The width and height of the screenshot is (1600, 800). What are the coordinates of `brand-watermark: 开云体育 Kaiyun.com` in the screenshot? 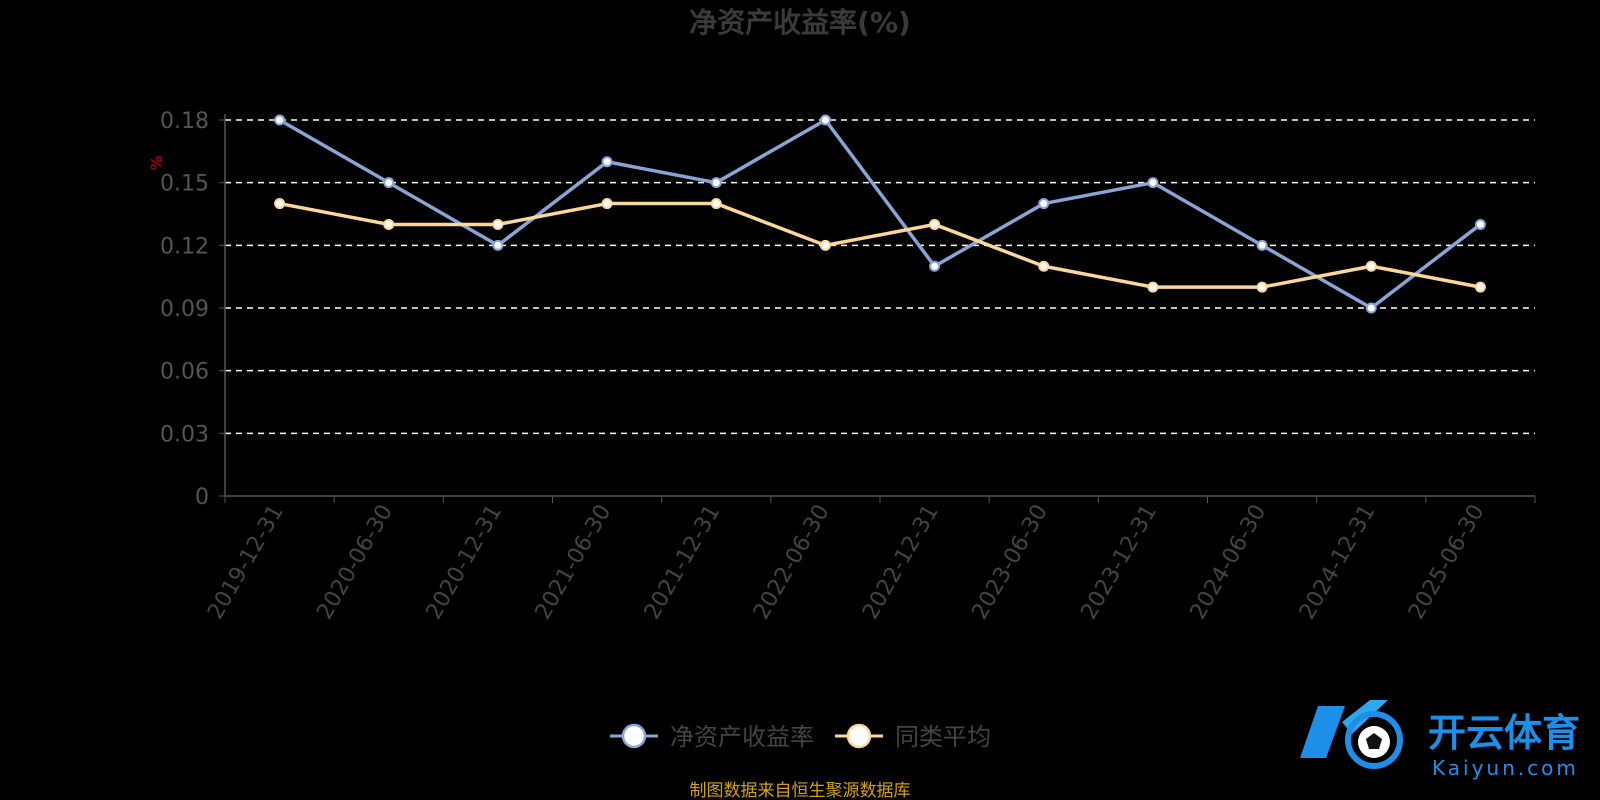 It's located at (1440, 740).